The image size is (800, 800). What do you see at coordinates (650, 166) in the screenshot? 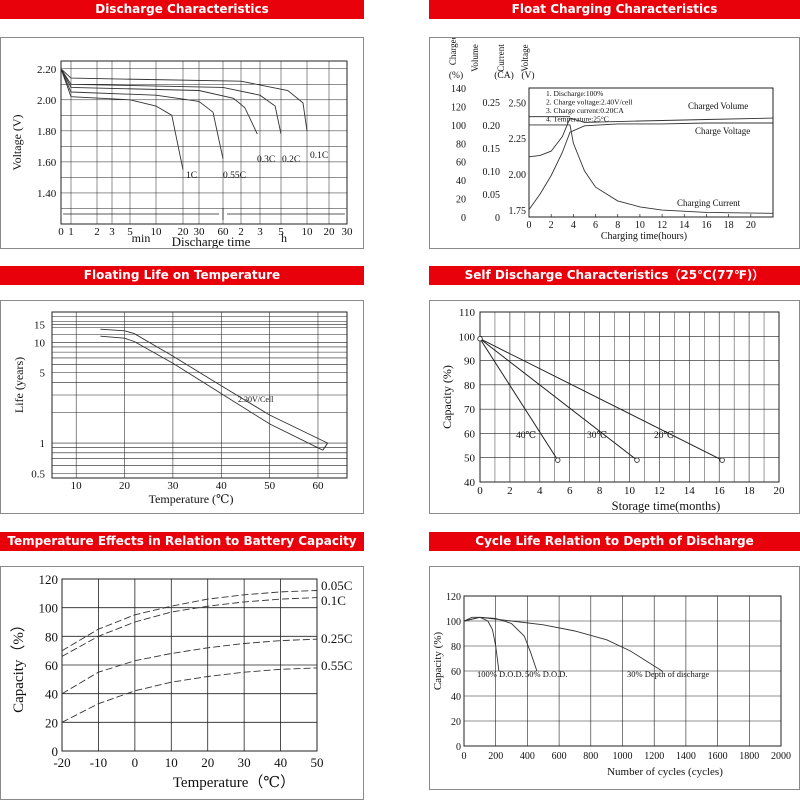
I see `charged-volume-line` at bounding box center [650, 166].